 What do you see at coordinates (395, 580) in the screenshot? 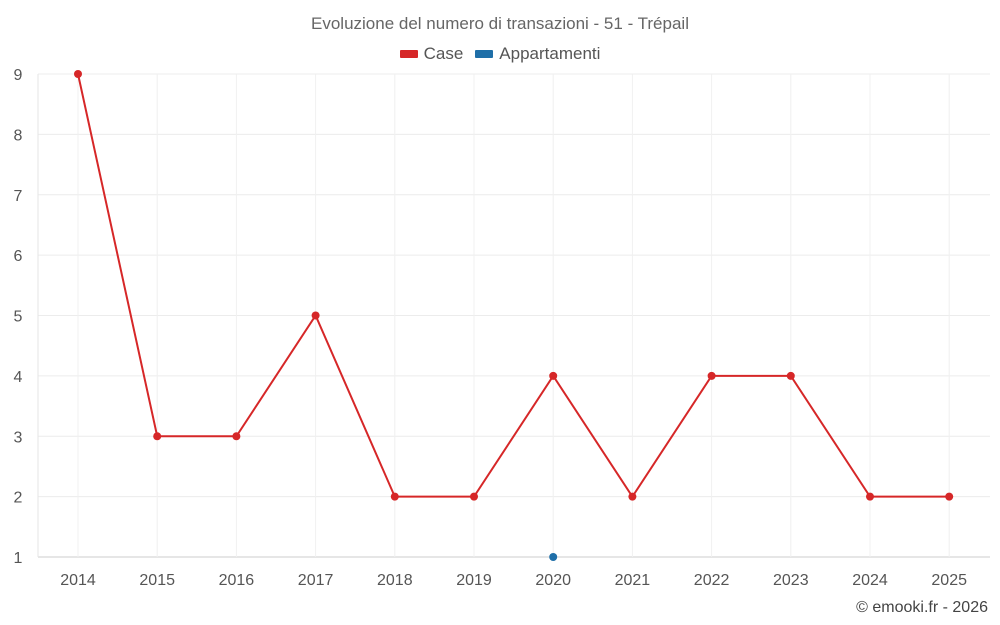
I see `x-tick-label: 2018` at bounding box center [395, 580].